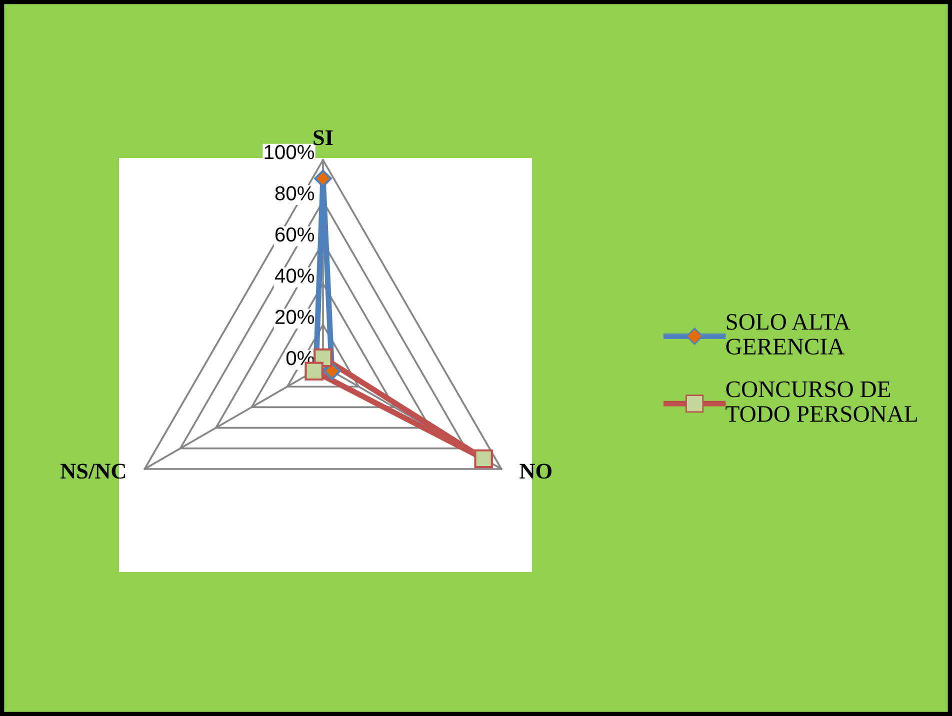 The width and height of the screenshot is (952, 716). I want to click on y-tick-label: 40%, so click(294, 275).